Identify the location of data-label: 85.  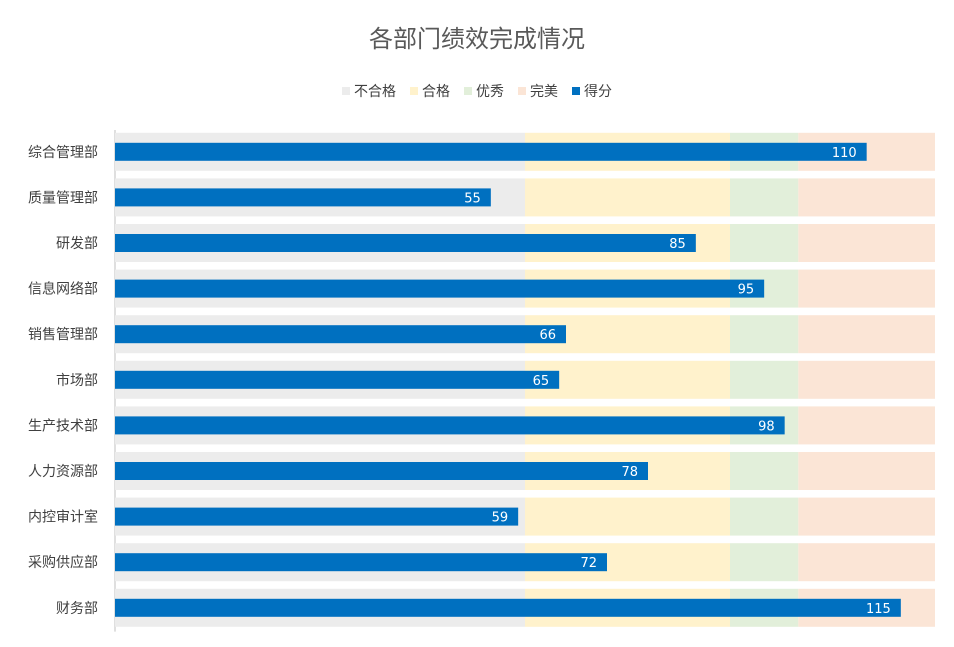
(677, 244).